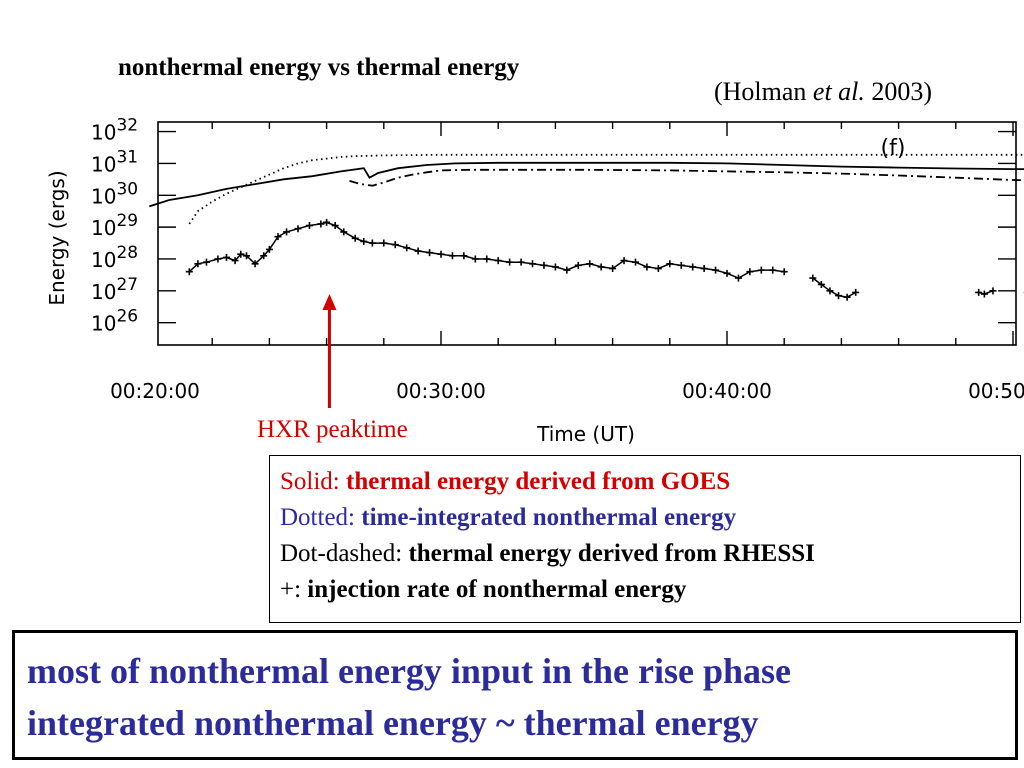 The image size is (1024, 768). I want to click on y-tick-label: 1032, so click(114, 130).